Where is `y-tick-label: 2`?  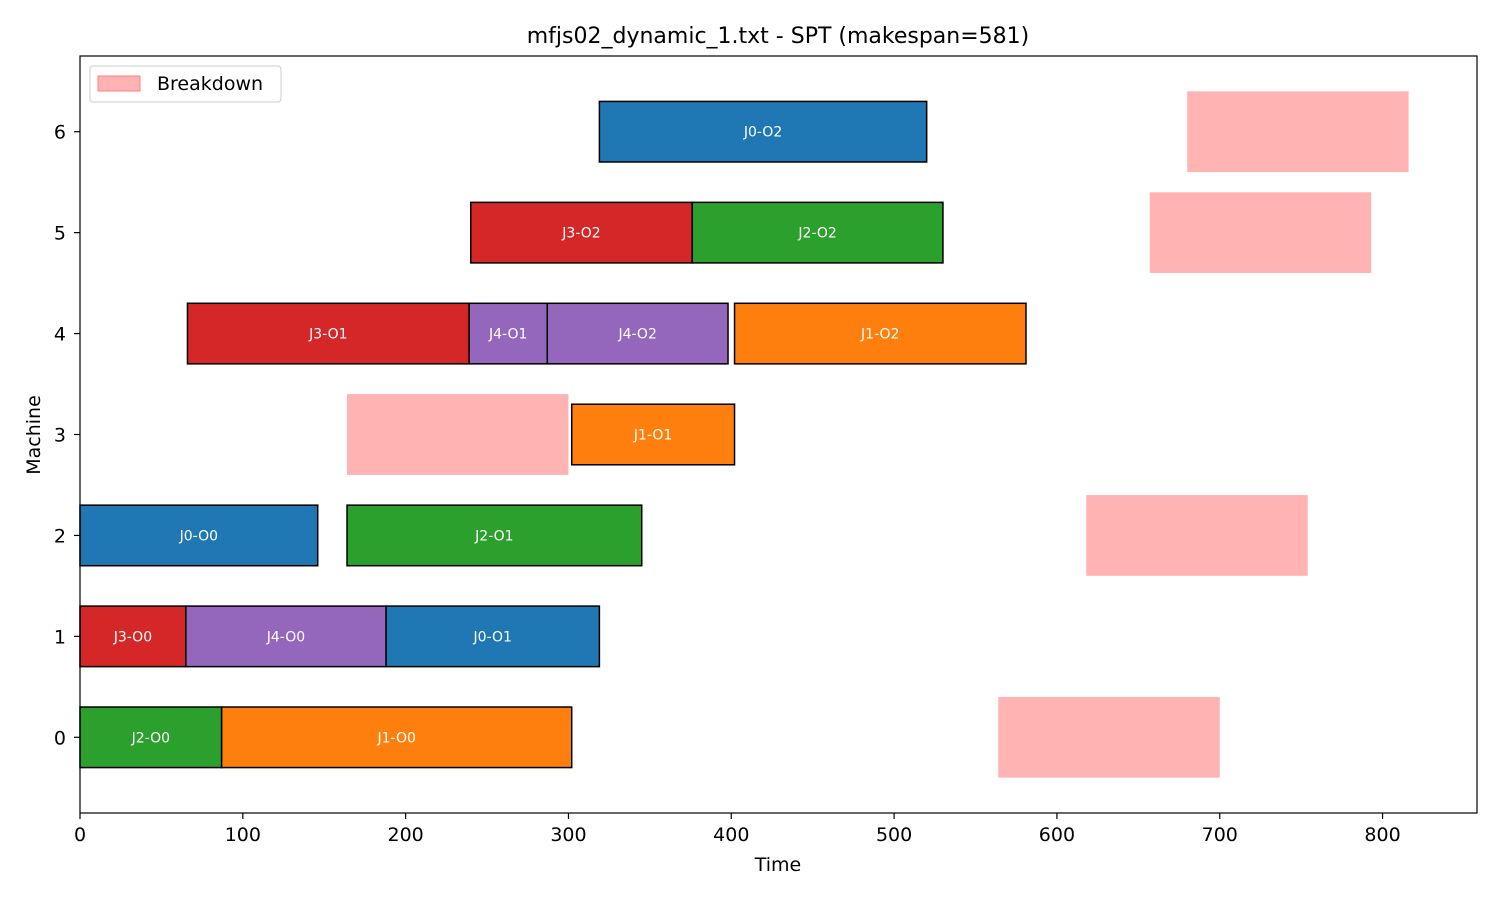
y-tick-label: 2 is located at coordinates (60, 536).